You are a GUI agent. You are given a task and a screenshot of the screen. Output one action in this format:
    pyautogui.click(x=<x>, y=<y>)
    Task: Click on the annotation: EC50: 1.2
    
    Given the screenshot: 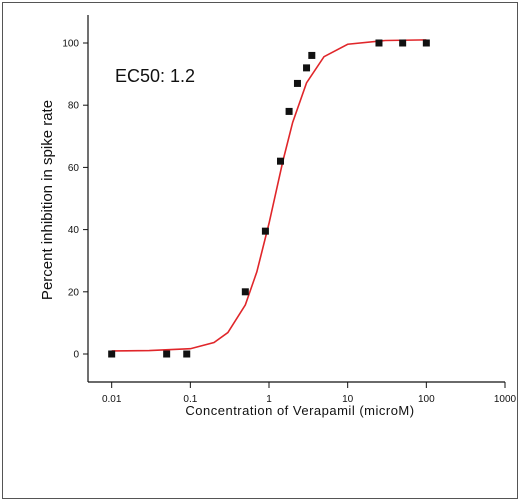 What is the action you would take?
    pyautogui.click(x=155, y=76)
    